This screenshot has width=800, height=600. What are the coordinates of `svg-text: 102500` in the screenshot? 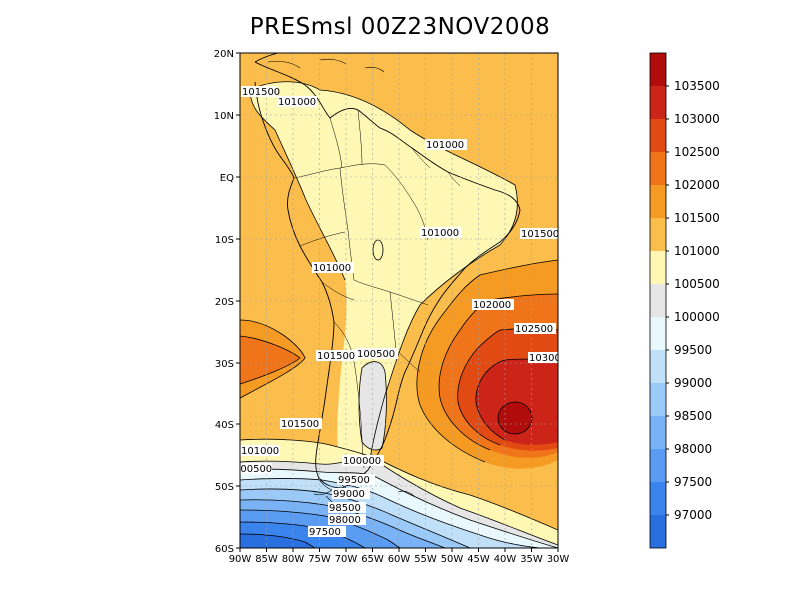 It's located at (534, 329).